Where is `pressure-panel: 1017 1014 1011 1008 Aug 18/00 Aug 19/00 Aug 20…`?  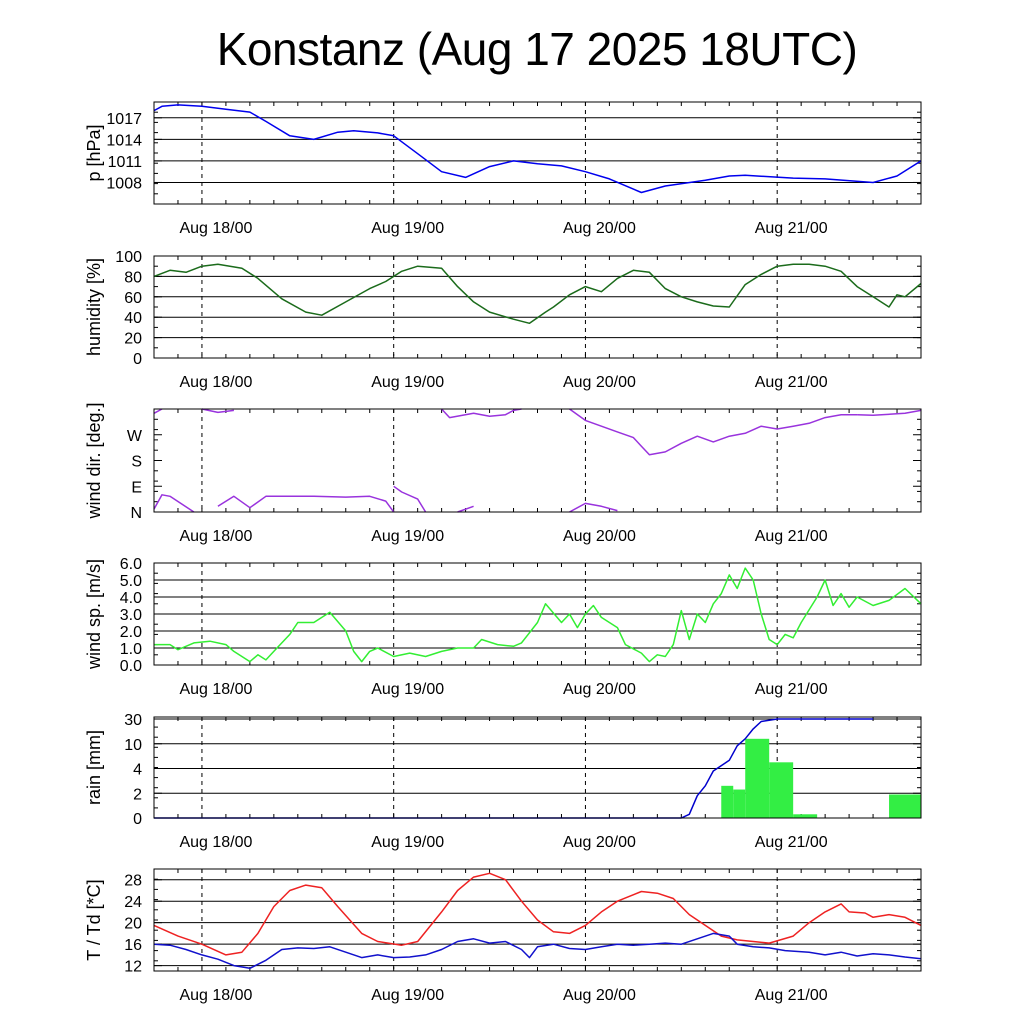 pressure-panel: 1017 1014 1011 1008 Aug 18/00 Aug 19/00 Aug 20… is located at coordinates (503, 169).